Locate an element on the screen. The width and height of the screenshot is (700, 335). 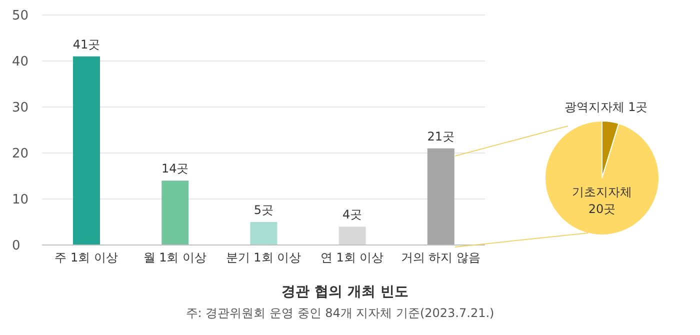
text: 주: 경관위원회 운영 중인 84개 지자체 기준(2023.7.21.) is located at coordinates (340, 313).